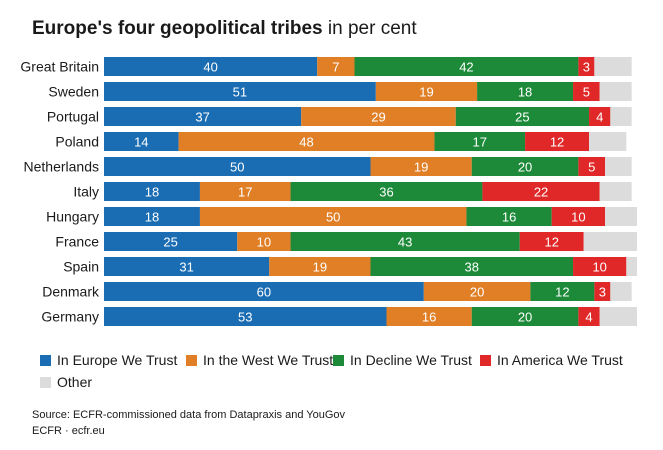  What do you see at coordinates (341, 216) in the screenshot?
I see `bar-row-hungary: Hungary 18 50 16 10` at bounding box center [341, 216].